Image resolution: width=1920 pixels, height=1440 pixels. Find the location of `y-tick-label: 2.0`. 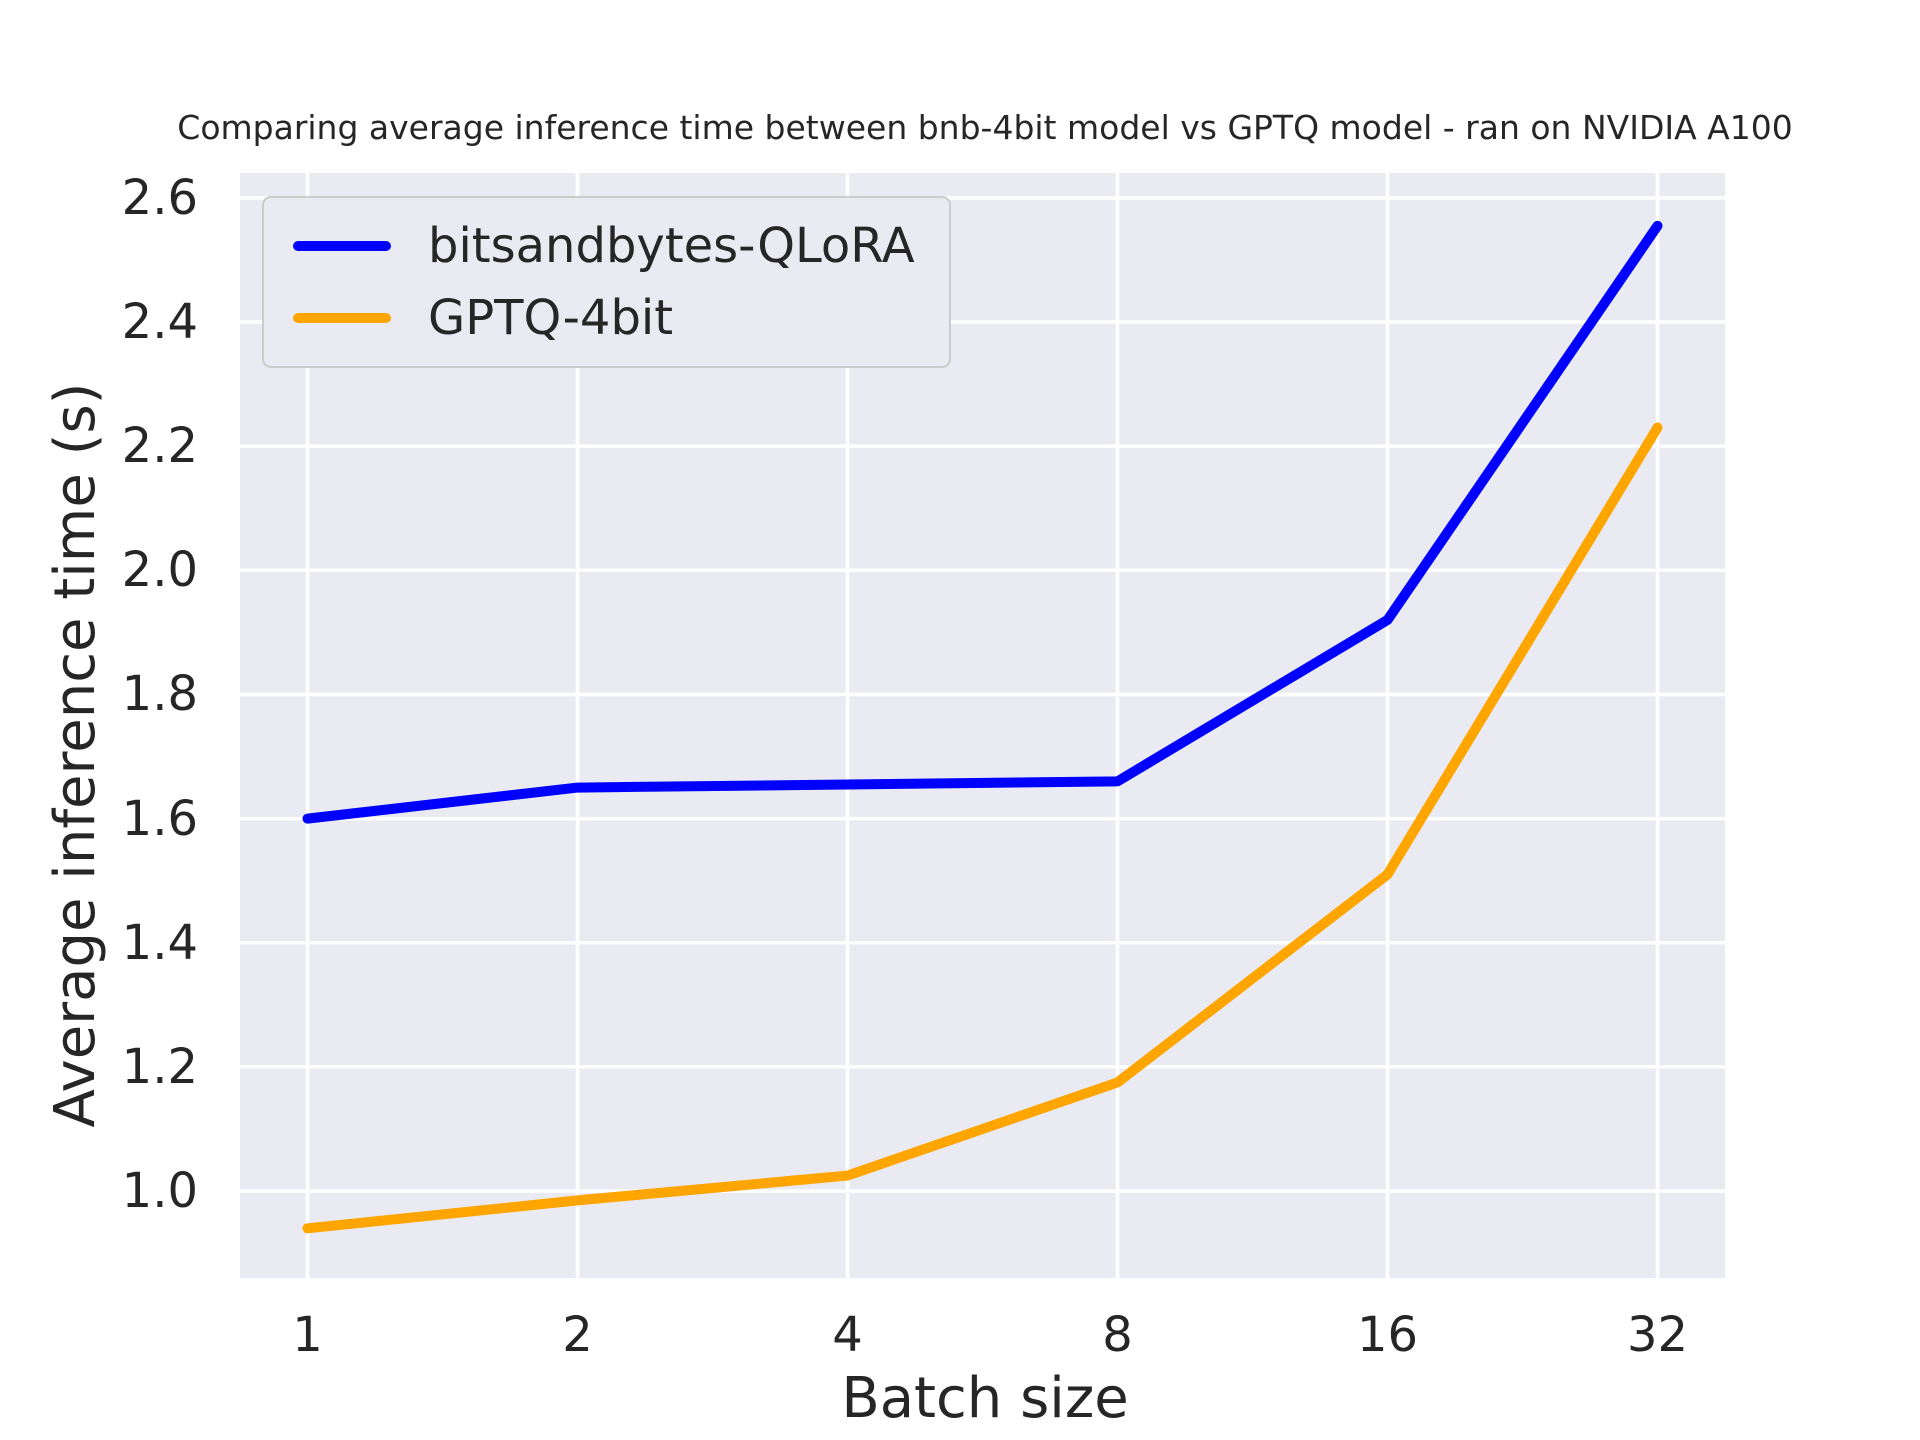

y-tick-label: 2.0 is located at coordinates (159, 570).